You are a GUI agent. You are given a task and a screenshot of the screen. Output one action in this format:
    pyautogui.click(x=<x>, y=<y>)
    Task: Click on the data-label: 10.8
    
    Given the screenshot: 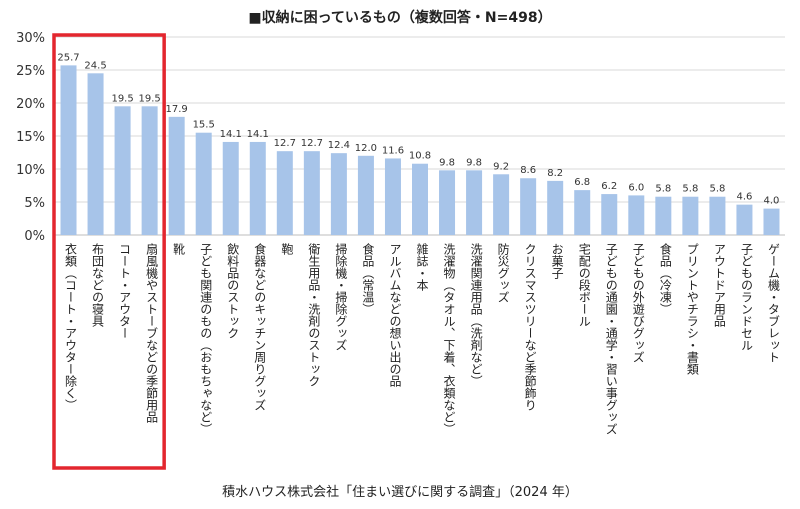 What is the action you would take?
    pyautogui.click(x=420, y=156)
    